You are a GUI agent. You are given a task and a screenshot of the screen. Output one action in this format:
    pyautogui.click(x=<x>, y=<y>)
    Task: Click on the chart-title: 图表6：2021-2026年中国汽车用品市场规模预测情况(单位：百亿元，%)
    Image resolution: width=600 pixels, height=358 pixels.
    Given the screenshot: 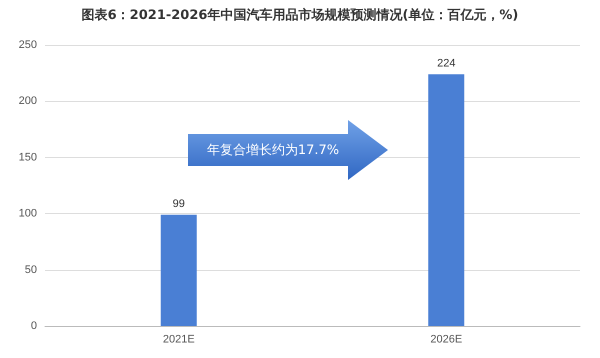 What is the action you would take?
    pyautogui.click(x=300, y=15)
    